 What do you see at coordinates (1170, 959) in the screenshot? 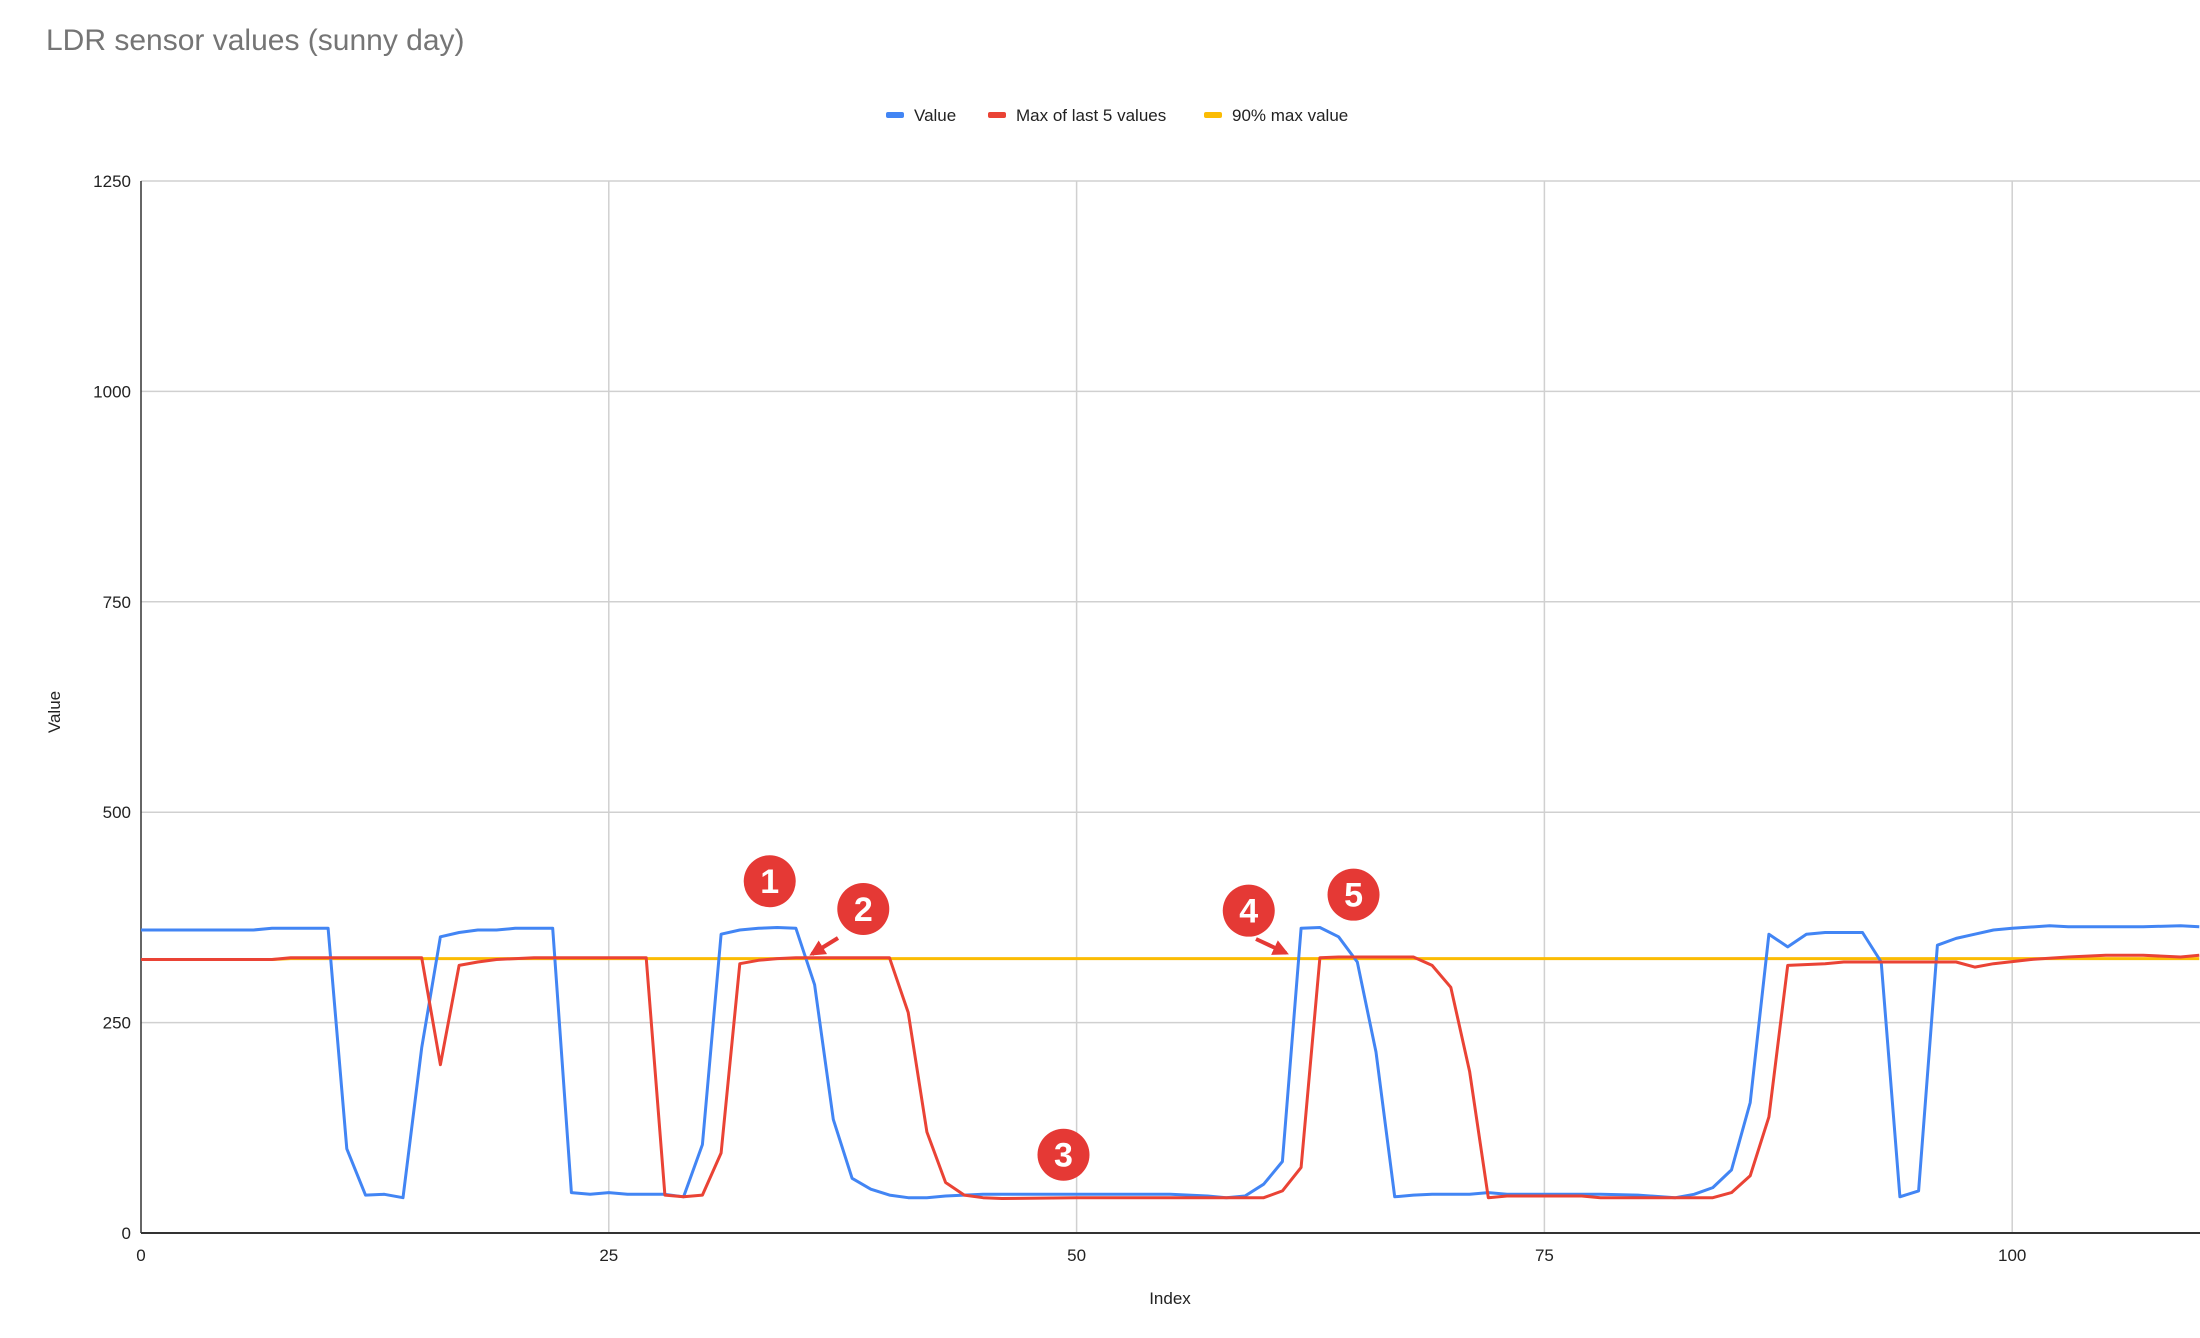
I see `series-line-90-max-value` at bounding box center [1170, 959].